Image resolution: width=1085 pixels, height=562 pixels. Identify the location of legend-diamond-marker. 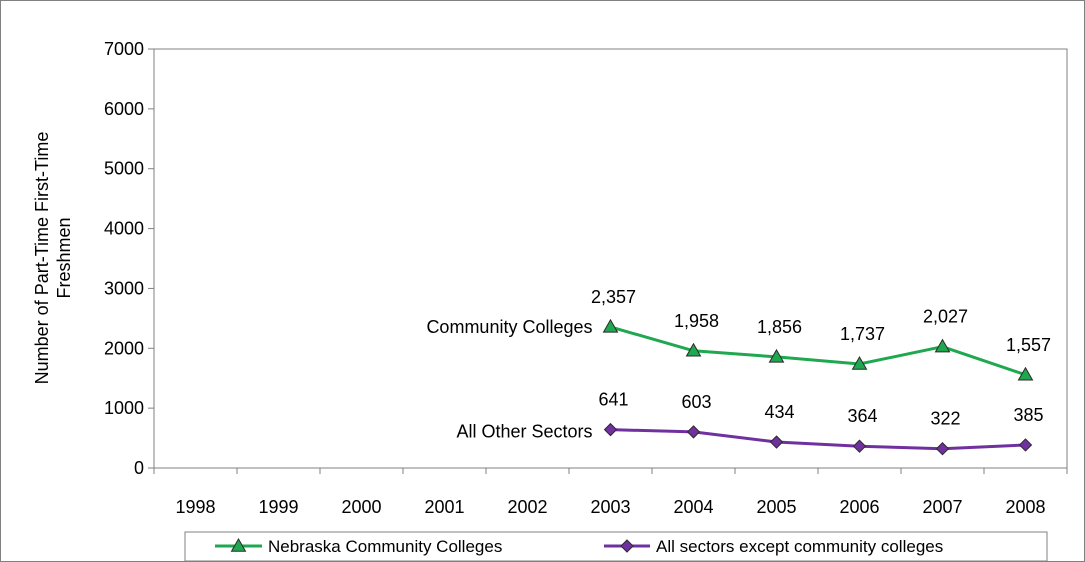
(627, 546).